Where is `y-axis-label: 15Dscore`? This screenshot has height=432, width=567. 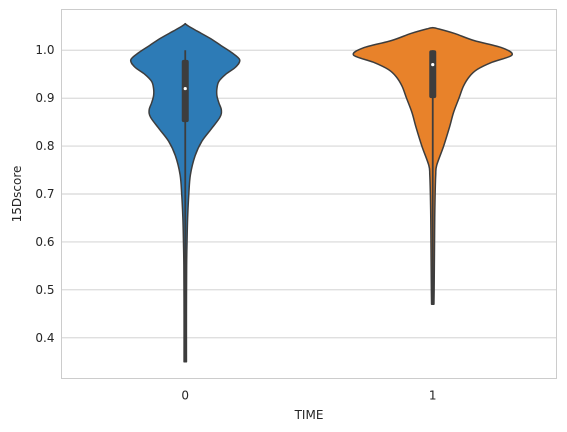
y-axis-label: 15Dscore is located at coordinates (17, 194).